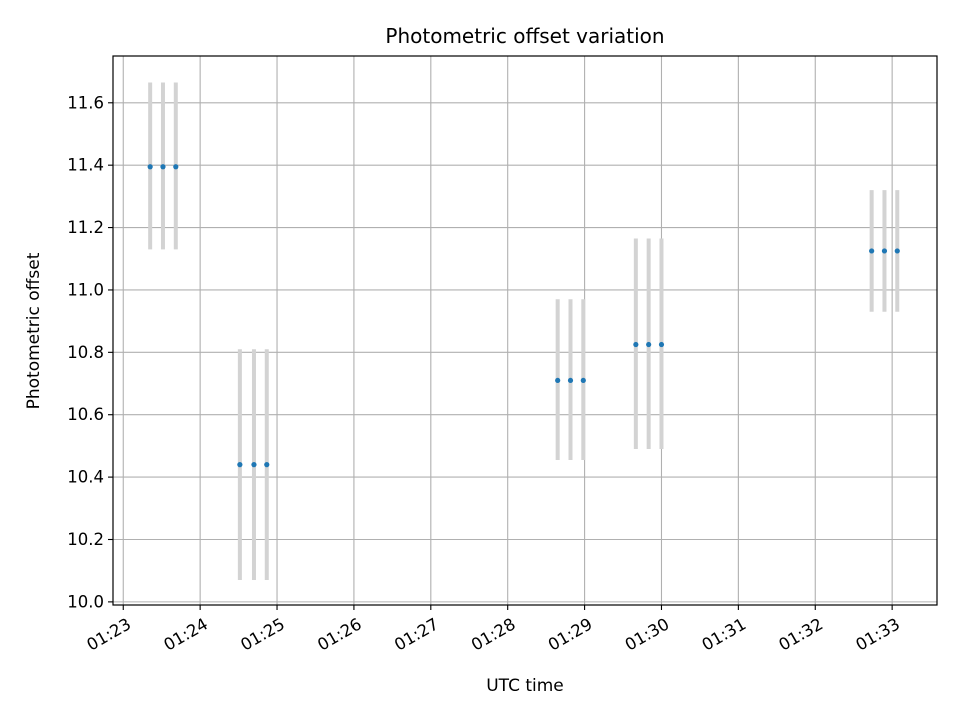 The height and width of the screenshot is (720, 960). What do you see at coordinates (85, 102) in the screenshot?
I see `y-tick-label: 11.6` at bounding box center [85, 102].